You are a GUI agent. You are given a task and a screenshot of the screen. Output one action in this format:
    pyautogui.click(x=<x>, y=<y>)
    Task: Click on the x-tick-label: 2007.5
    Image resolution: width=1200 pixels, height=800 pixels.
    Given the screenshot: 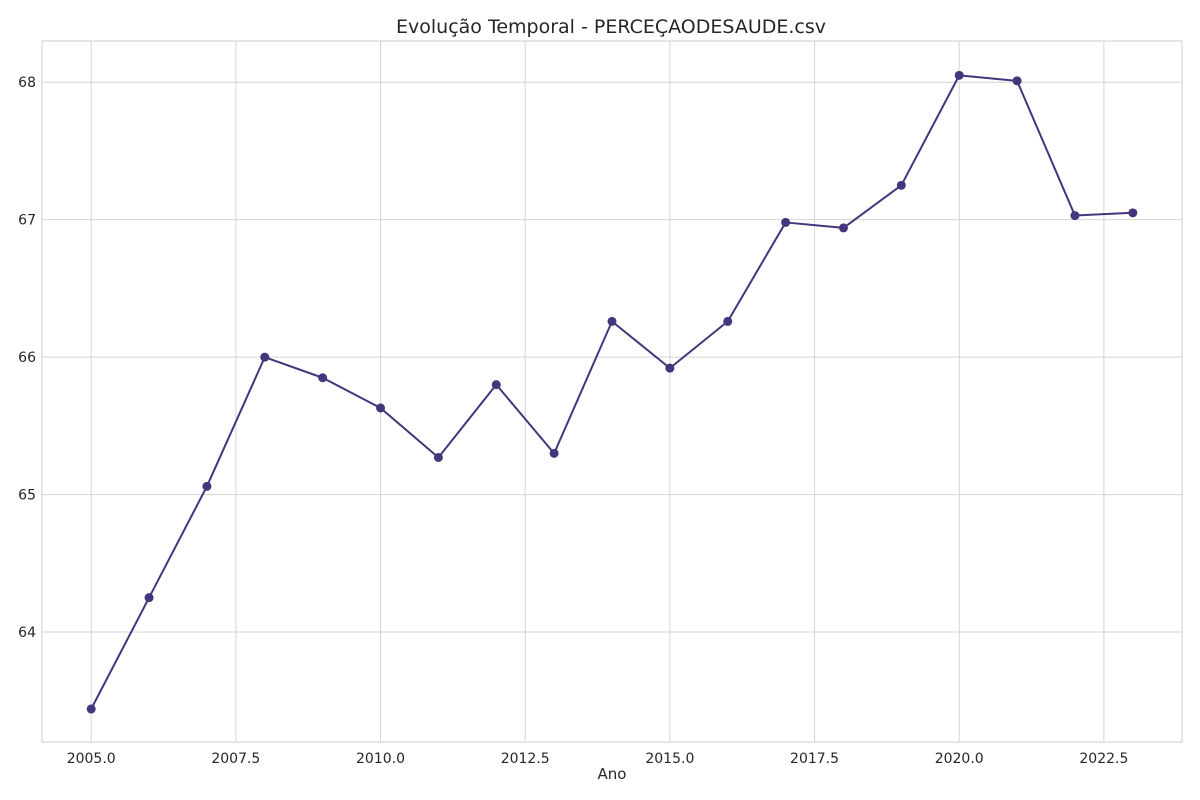 What is the action you would take?
    pyautogui.click(x=235, y=759)
    